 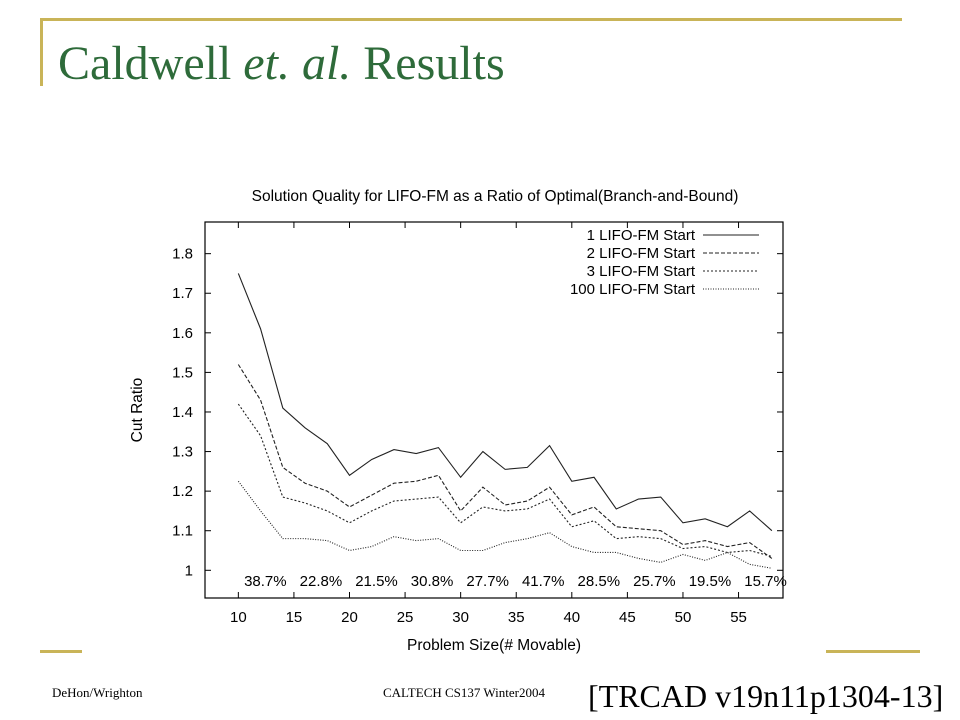 I want to click on y-axis-label: Cut Ratio, so click(x=137, y=410).